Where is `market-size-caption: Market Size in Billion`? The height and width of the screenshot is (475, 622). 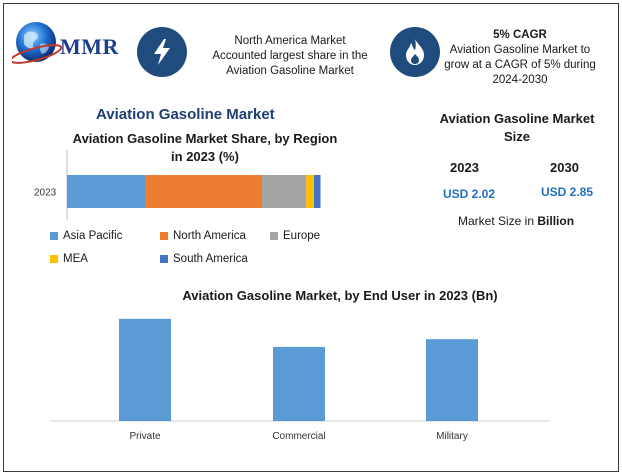 market-size-caption: Market Size in Billion is located at coordinates (516, 221).